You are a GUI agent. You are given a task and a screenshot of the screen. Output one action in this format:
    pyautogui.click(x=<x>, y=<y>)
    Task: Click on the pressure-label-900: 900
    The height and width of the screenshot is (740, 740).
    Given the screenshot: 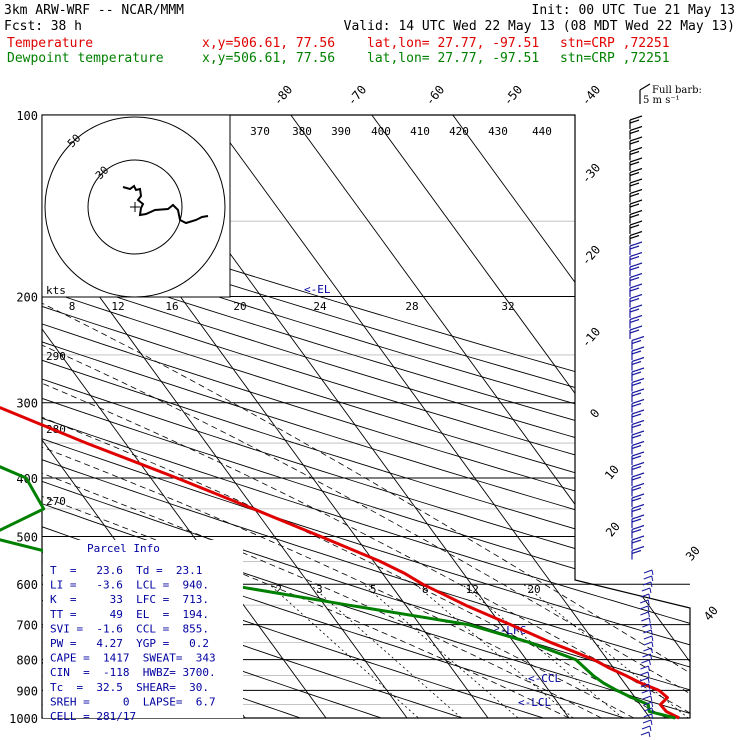 What is the action you would take?
    pyautogui.click(x=27, y=691)
    